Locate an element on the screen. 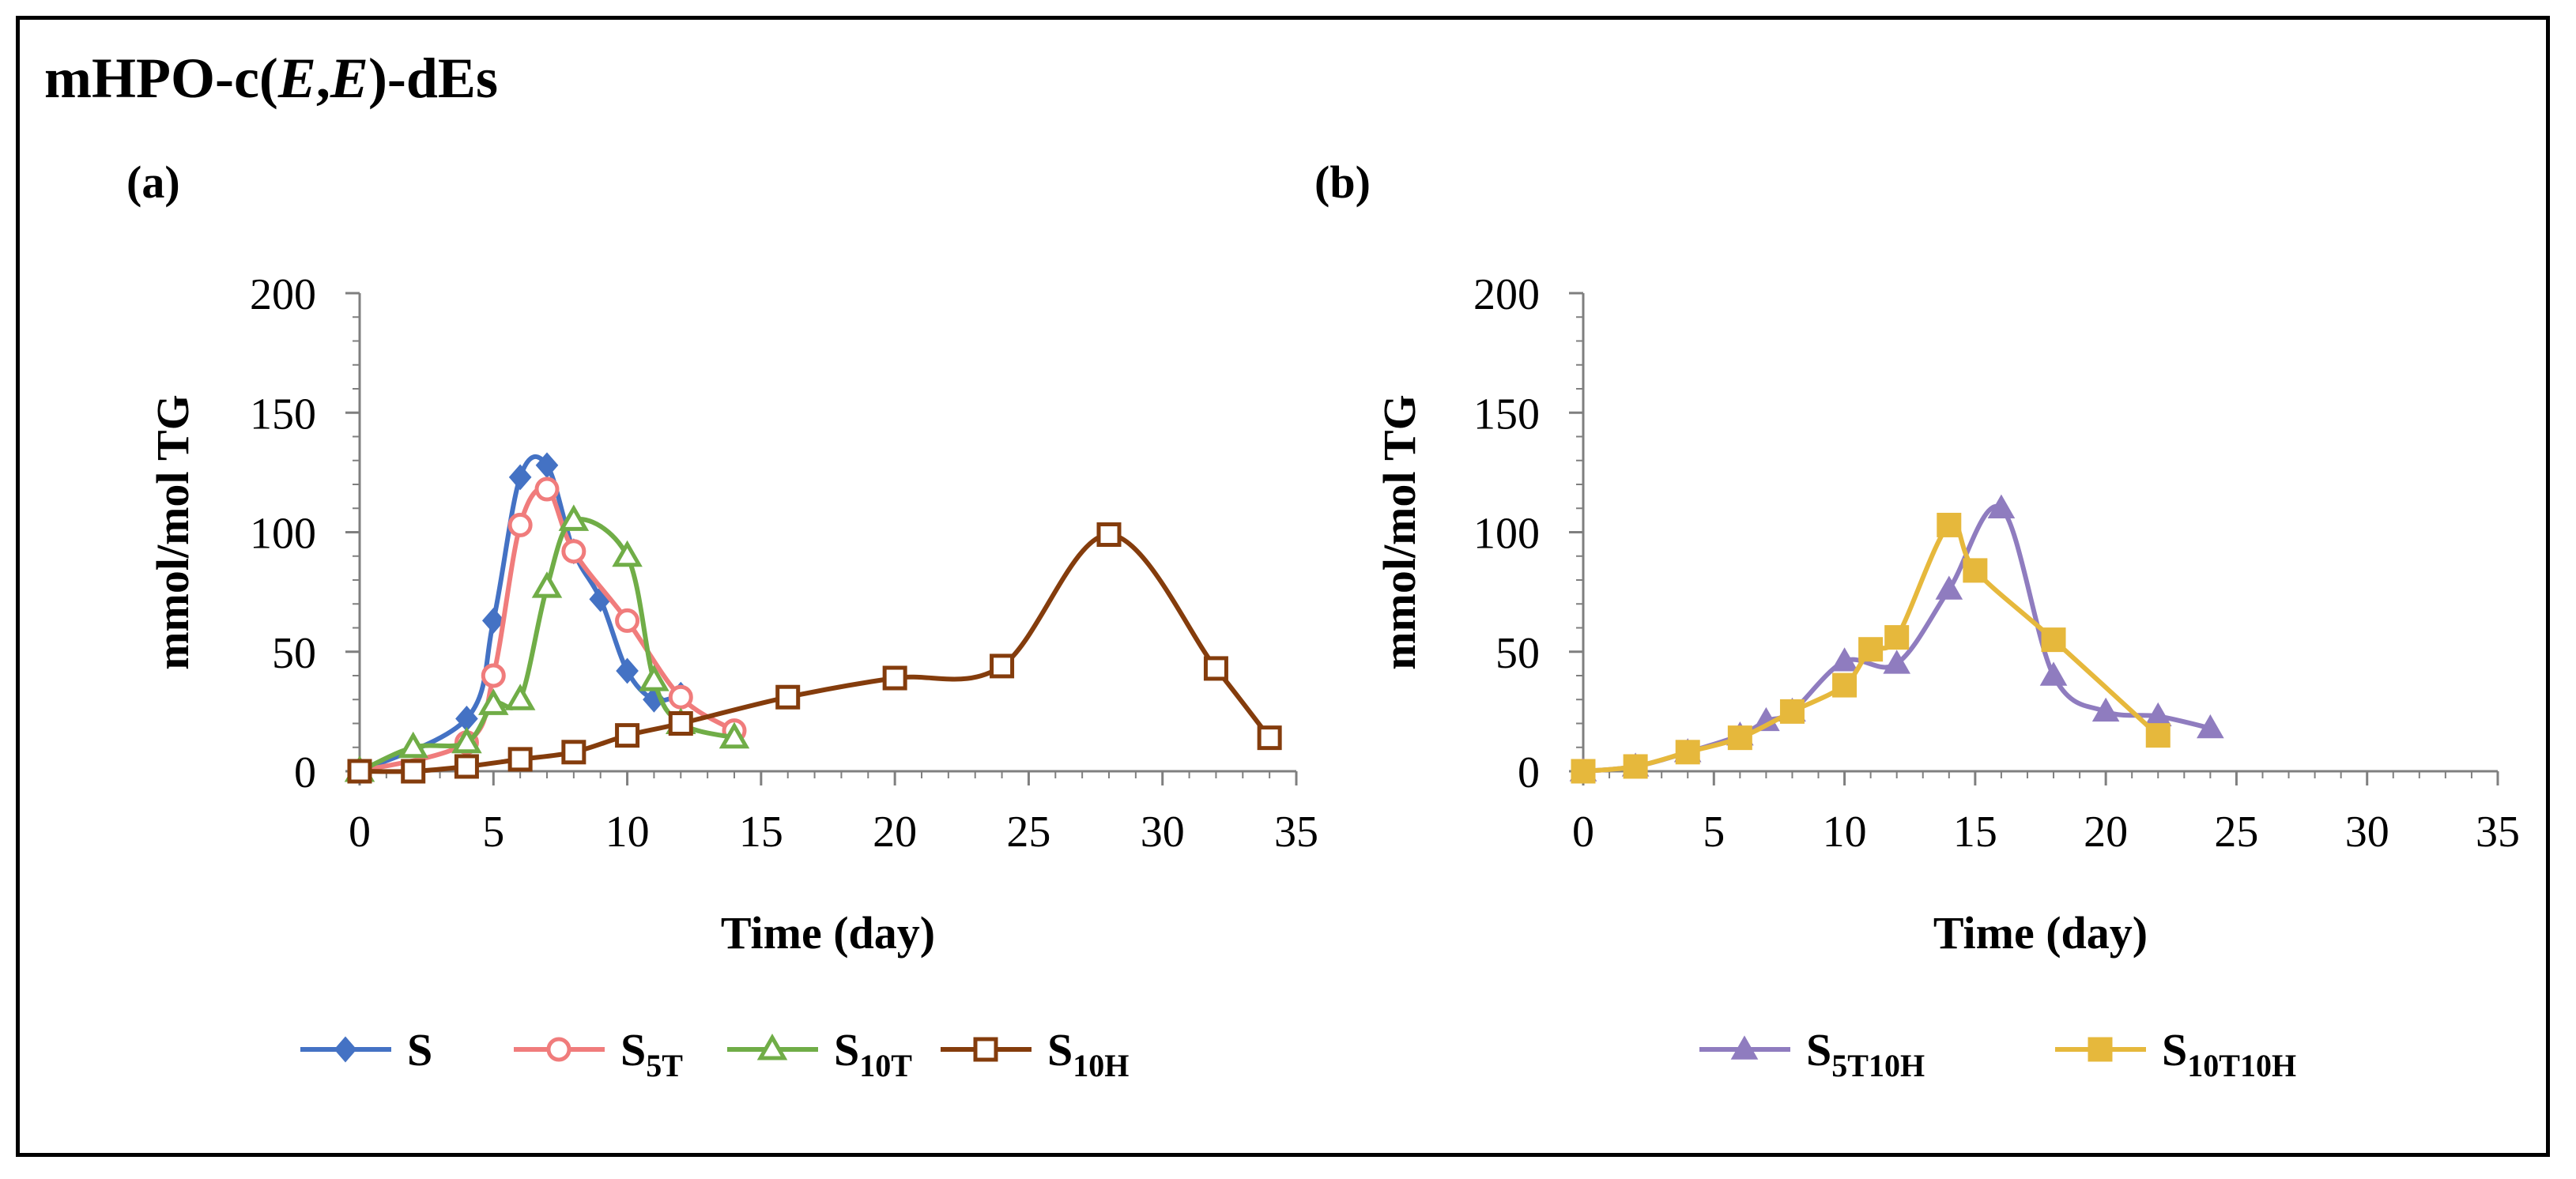 The height and width of the screenshot is (1179, 2576). legend-label: S10H is located at coordinates (1088, 1053).